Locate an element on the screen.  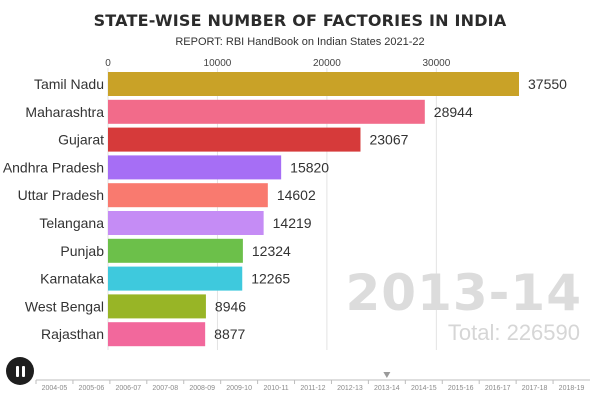
pause-icon is located at coordinates (20, 371).